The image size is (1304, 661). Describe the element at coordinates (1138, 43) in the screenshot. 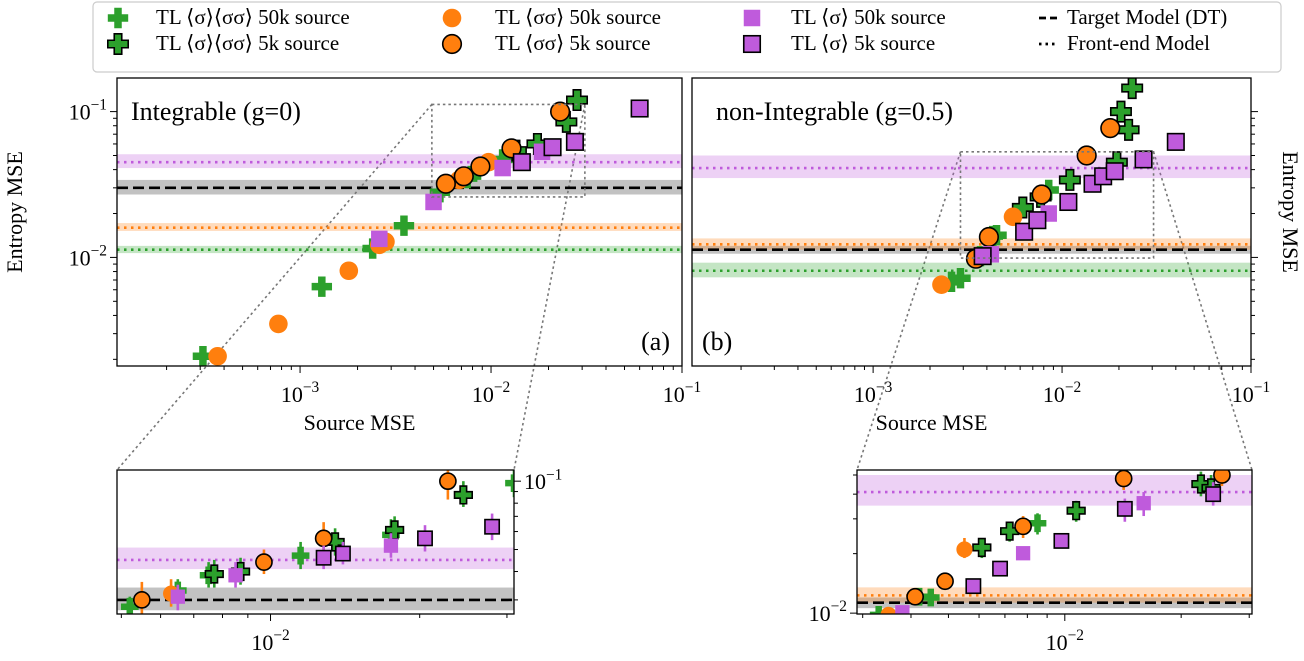

I see `legend-label: Front-end Model` at that location.